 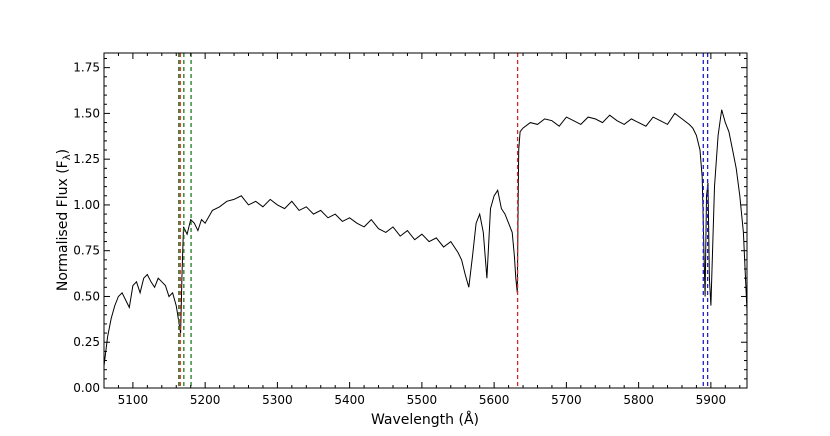 I want to click on y-tick-label: 1.75, so click(x=86, y=68).